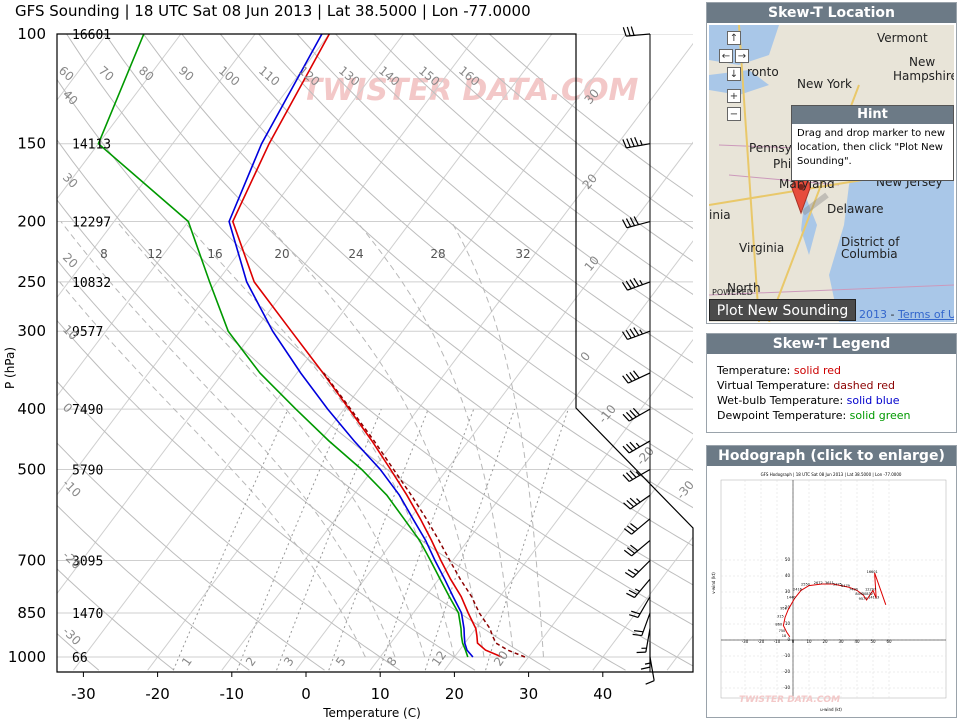  I want to click on pan-down-button: ↓, so click(734, 74).